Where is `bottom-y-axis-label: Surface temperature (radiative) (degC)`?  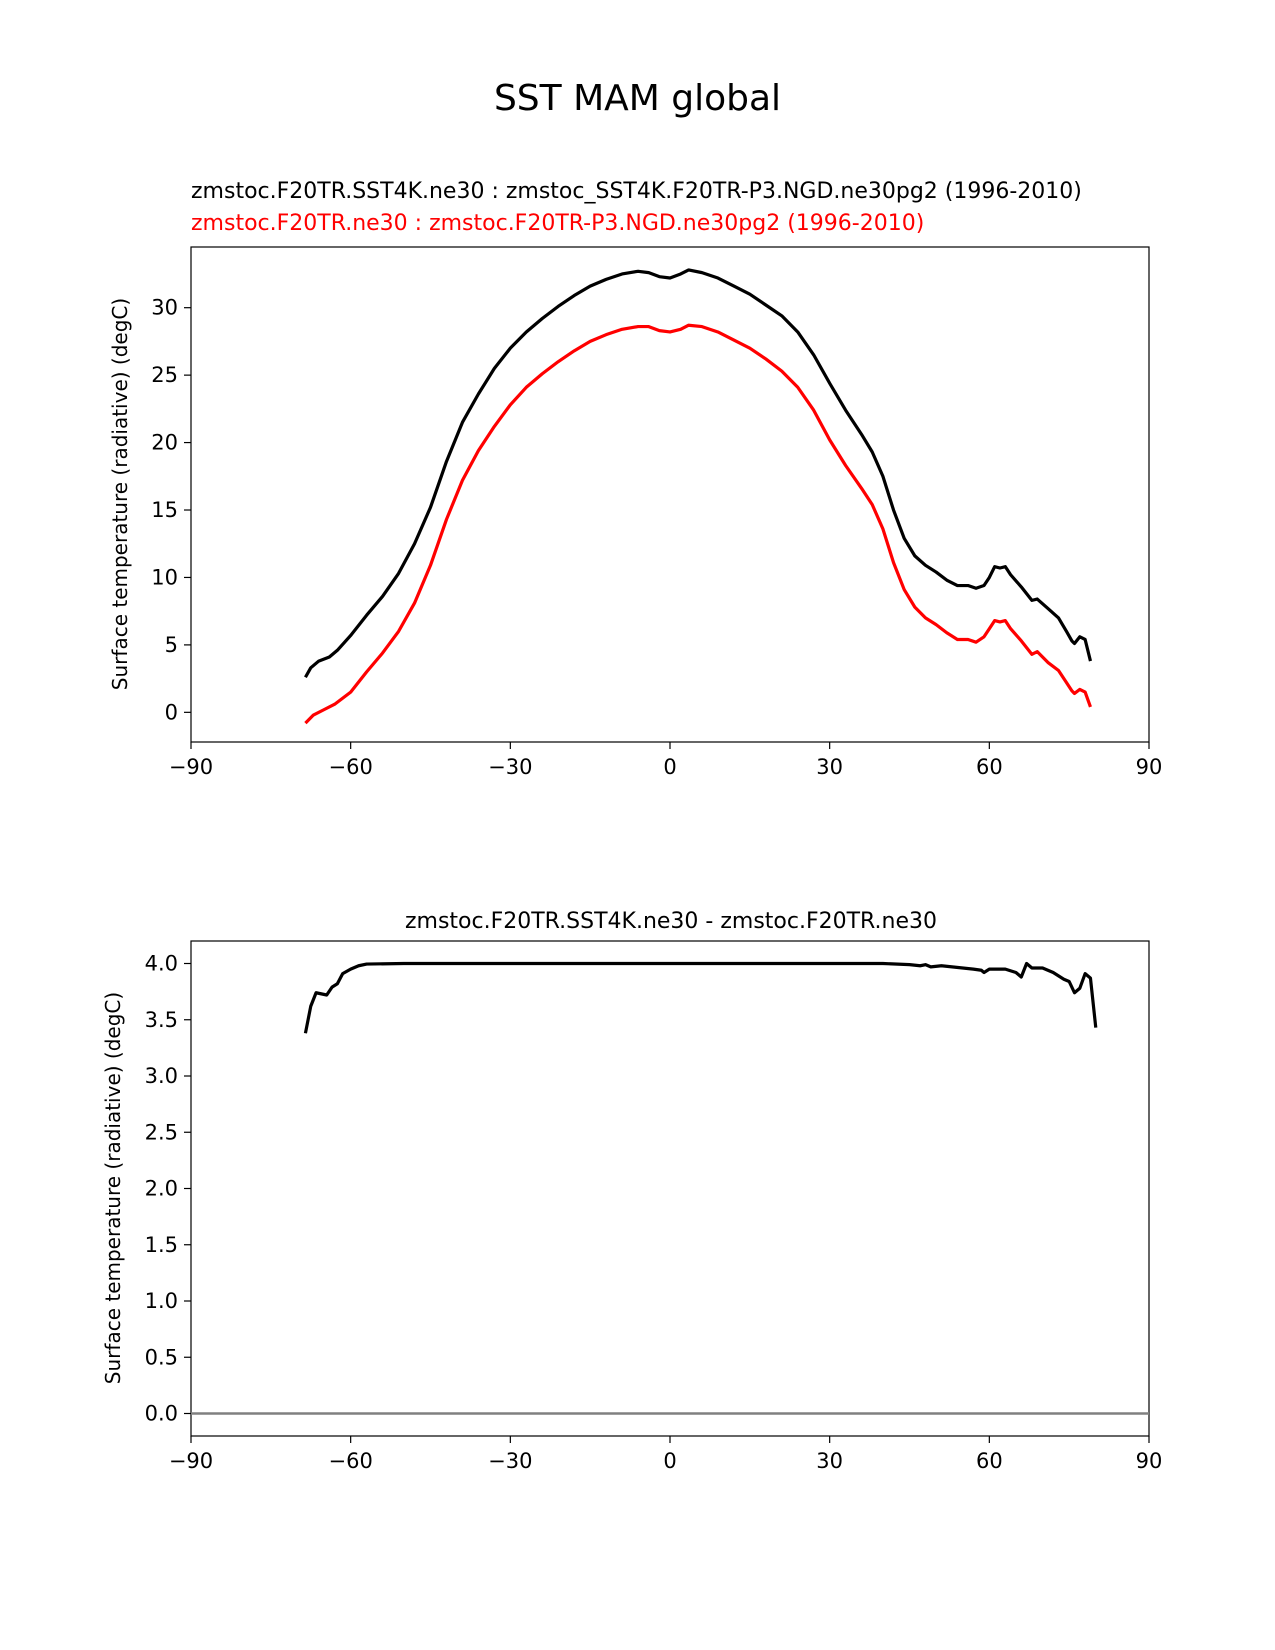
bottom-y-axis-label: Surface temperature (radiative) (degC) is located at coordinates (113, 1188).